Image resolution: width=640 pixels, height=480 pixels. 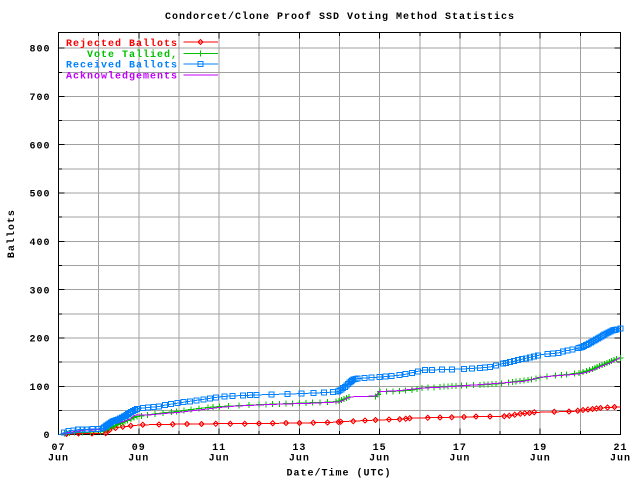 I want to click on svg-text: Vote Tallied,, so click(x=132, y=55).